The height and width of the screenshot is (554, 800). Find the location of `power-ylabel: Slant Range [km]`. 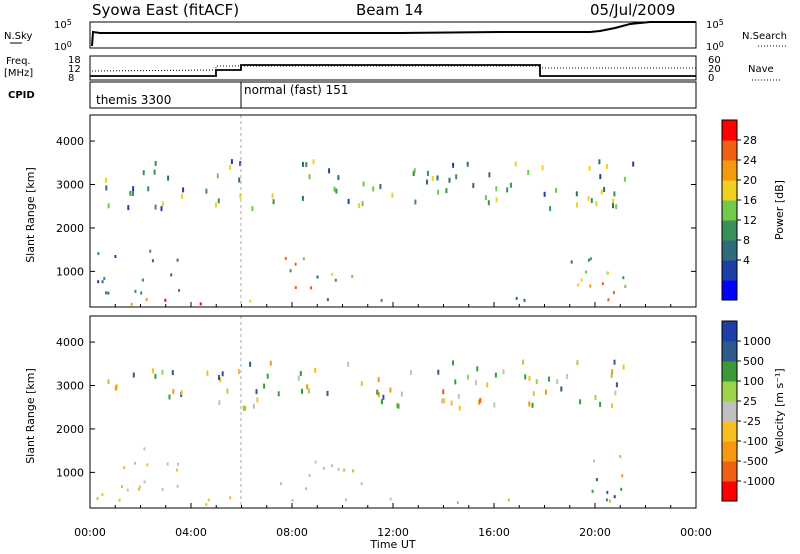

power-ylabel: Slant Range [km] is located at coordinates (30, 215).